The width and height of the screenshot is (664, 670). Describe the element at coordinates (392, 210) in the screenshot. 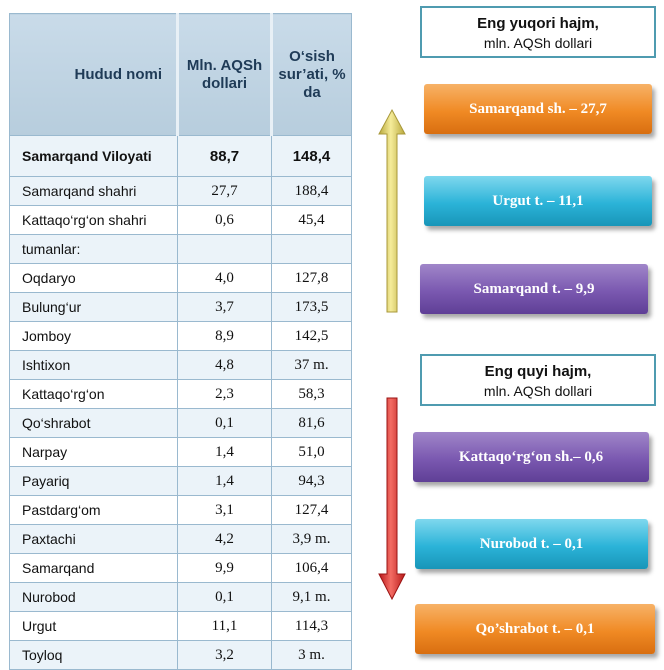

I see `up-arrow-icon` at that location.